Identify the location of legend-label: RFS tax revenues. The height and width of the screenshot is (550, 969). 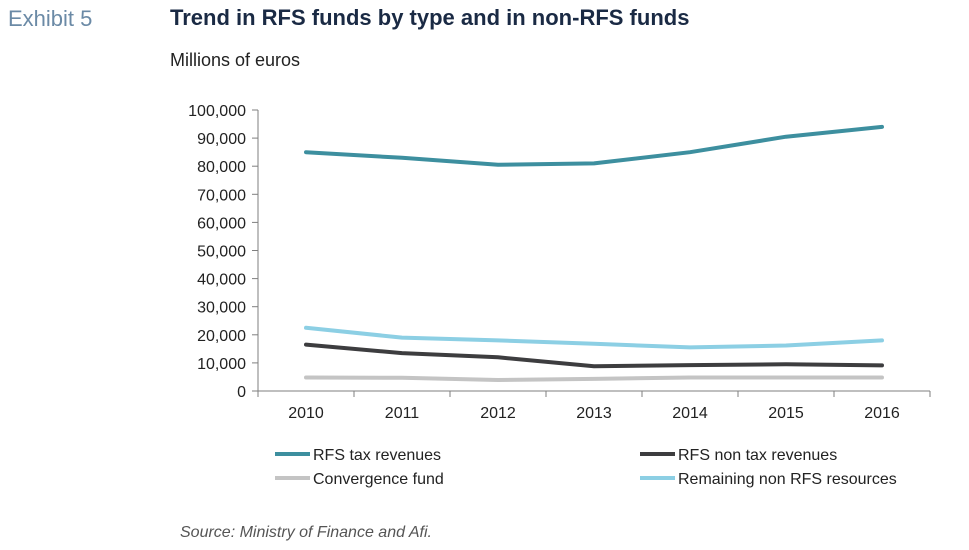
(377, 455).